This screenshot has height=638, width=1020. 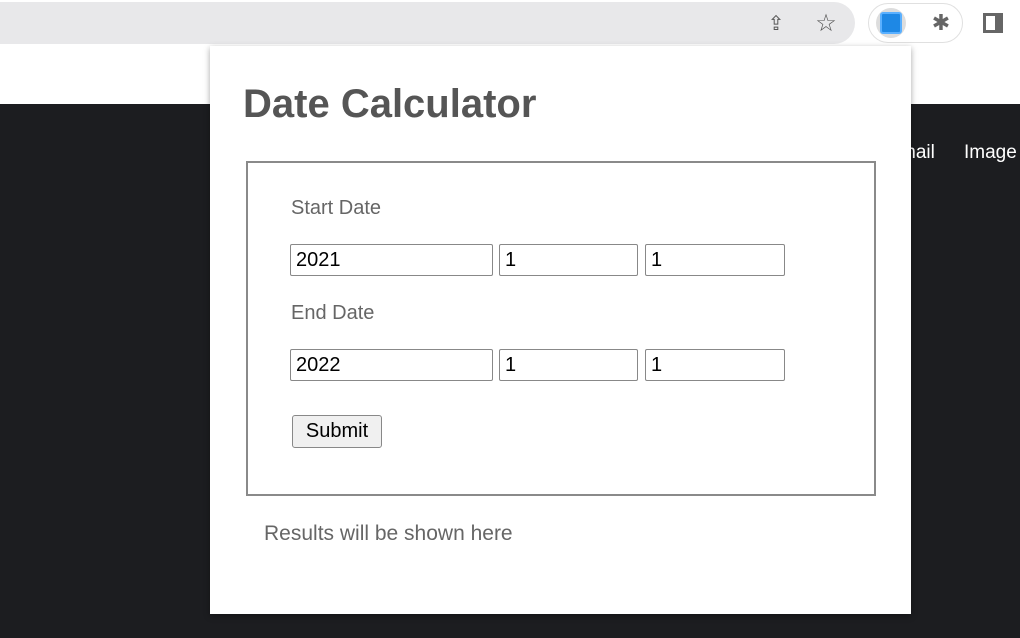 I want to click on puzzle-icon: ✱, so click(x=941, y=22).